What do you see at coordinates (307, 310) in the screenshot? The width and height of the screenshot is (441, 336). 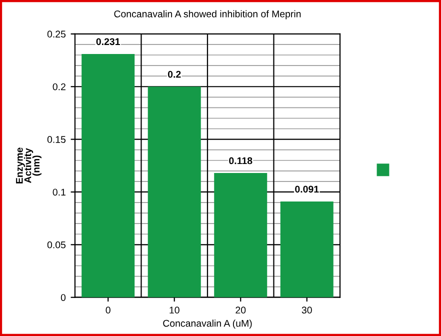 I see `x-tick-label: 30` at bounding box center [307, 310].